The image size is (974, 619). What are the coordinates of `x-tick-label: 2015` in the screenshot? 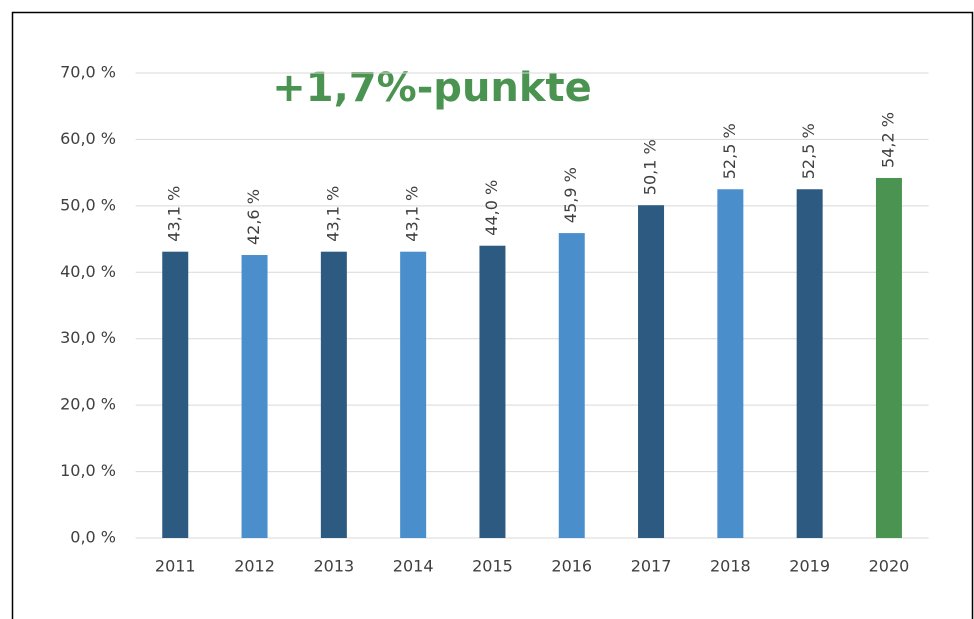 It's located at (492, 566).